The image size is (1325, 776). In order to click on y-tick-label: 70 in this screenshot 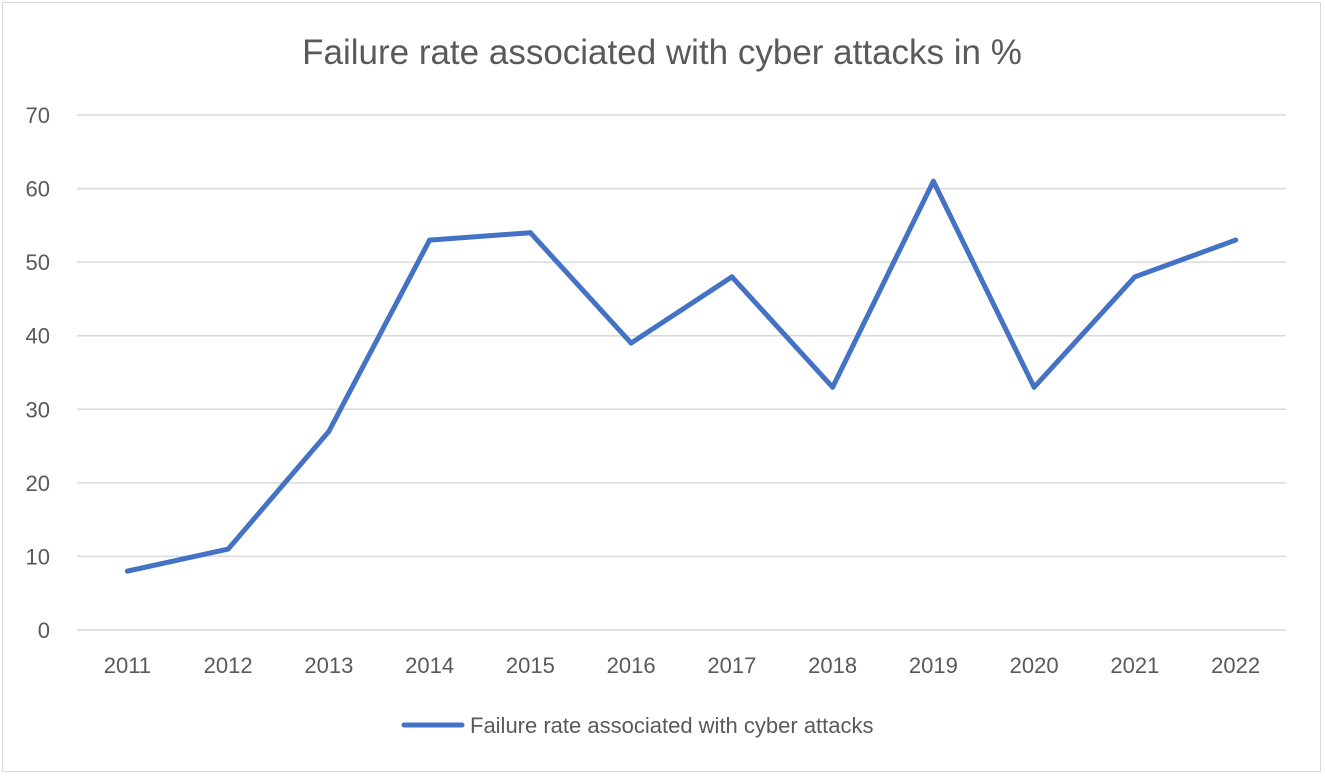, I will do `click(38, 115)`.